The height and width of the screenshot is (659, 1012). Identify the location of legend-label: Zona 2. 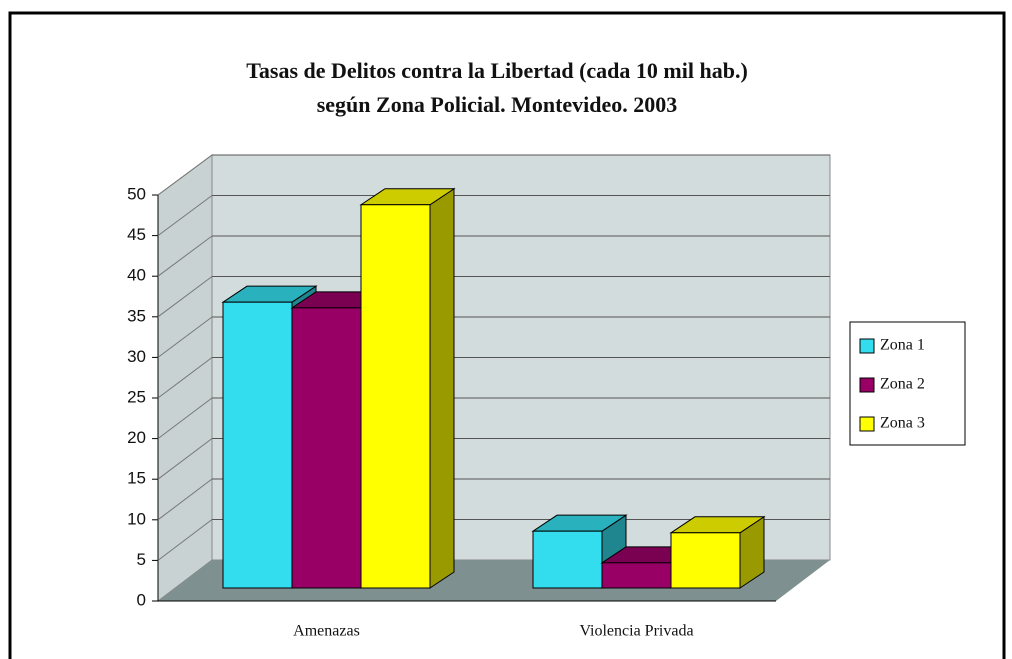
(902, 384).